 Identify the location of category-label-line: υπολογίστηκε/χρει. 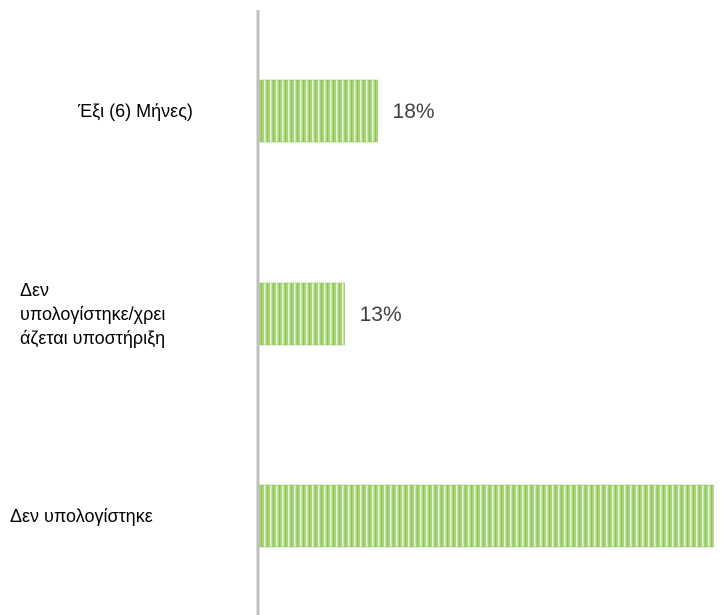
(92, 314).